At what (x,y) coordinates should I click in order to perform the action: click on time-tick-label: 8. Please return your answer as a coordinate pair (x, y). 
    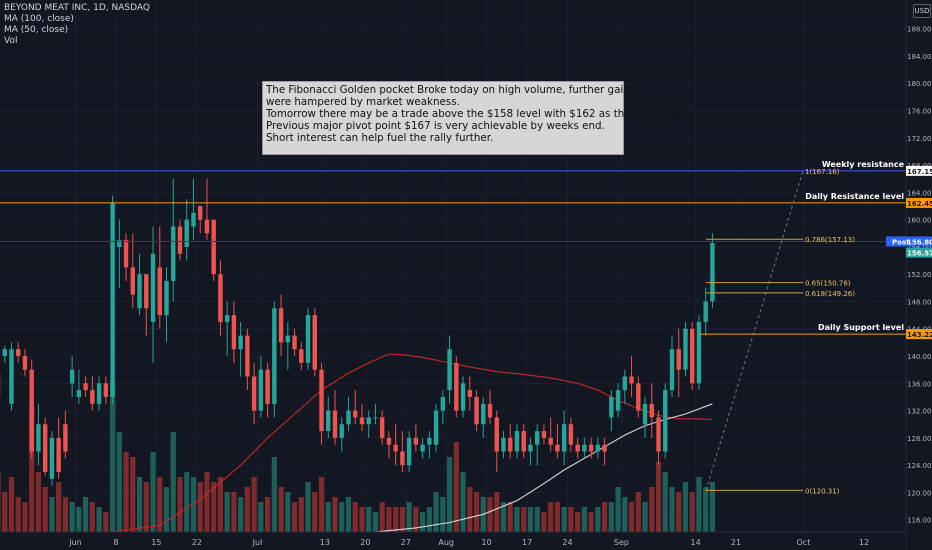
    Looking at the image, I should click on (115, 542).